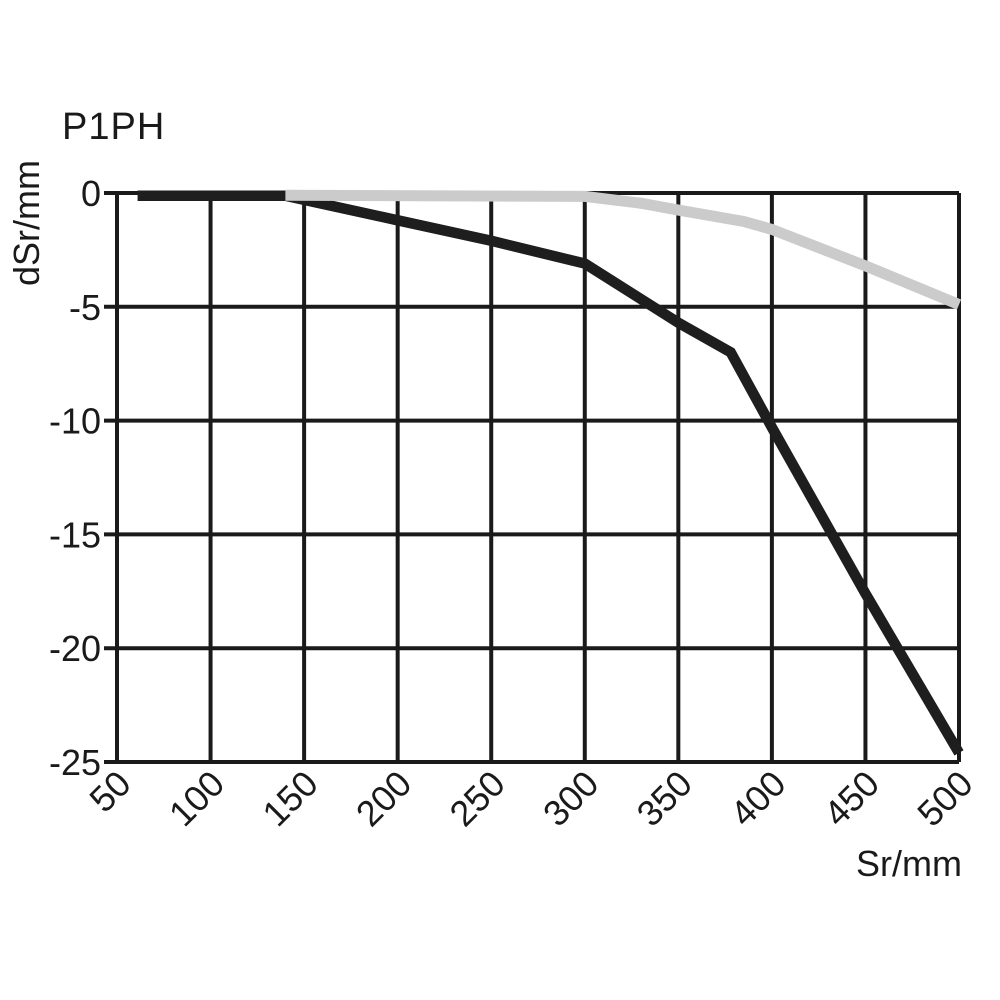  I want to click on x-axis-label: Sr/mm, so click(909, 863).